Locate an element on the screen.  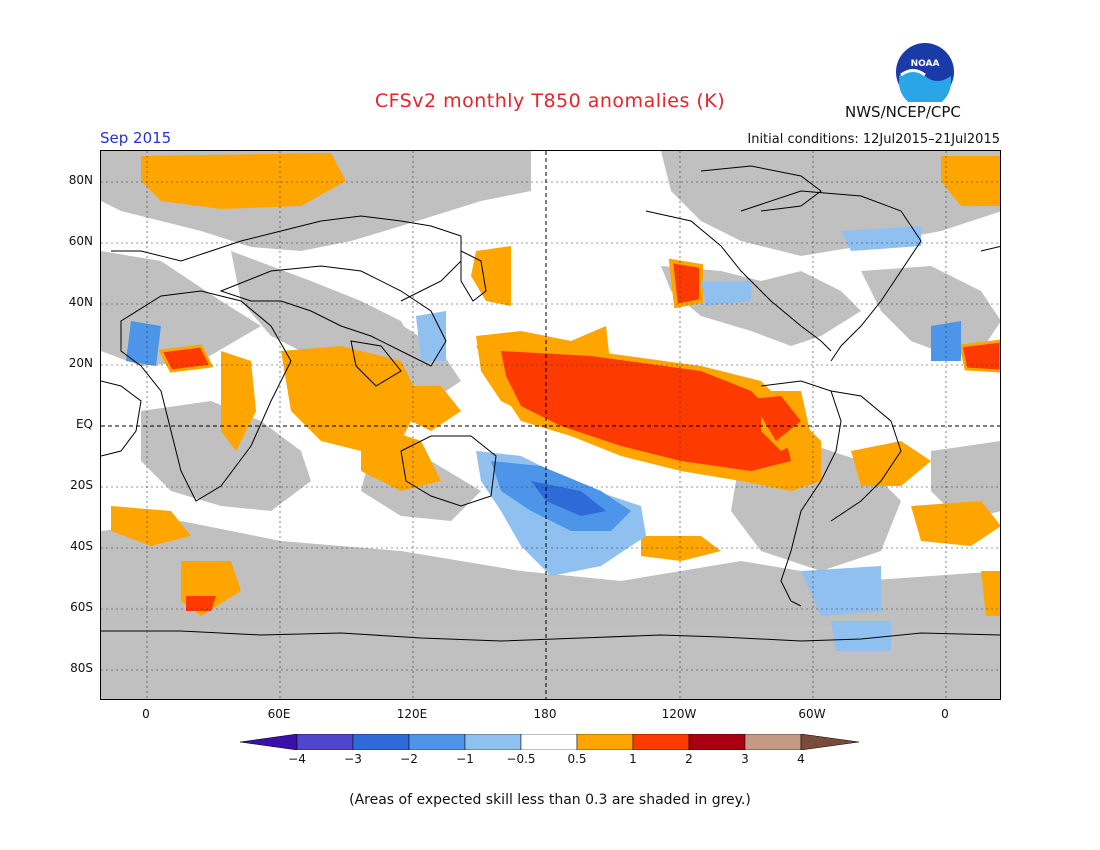
map-title: CFSv2 monthly T850 anomalies (K) is located at coordinates (550, 101).